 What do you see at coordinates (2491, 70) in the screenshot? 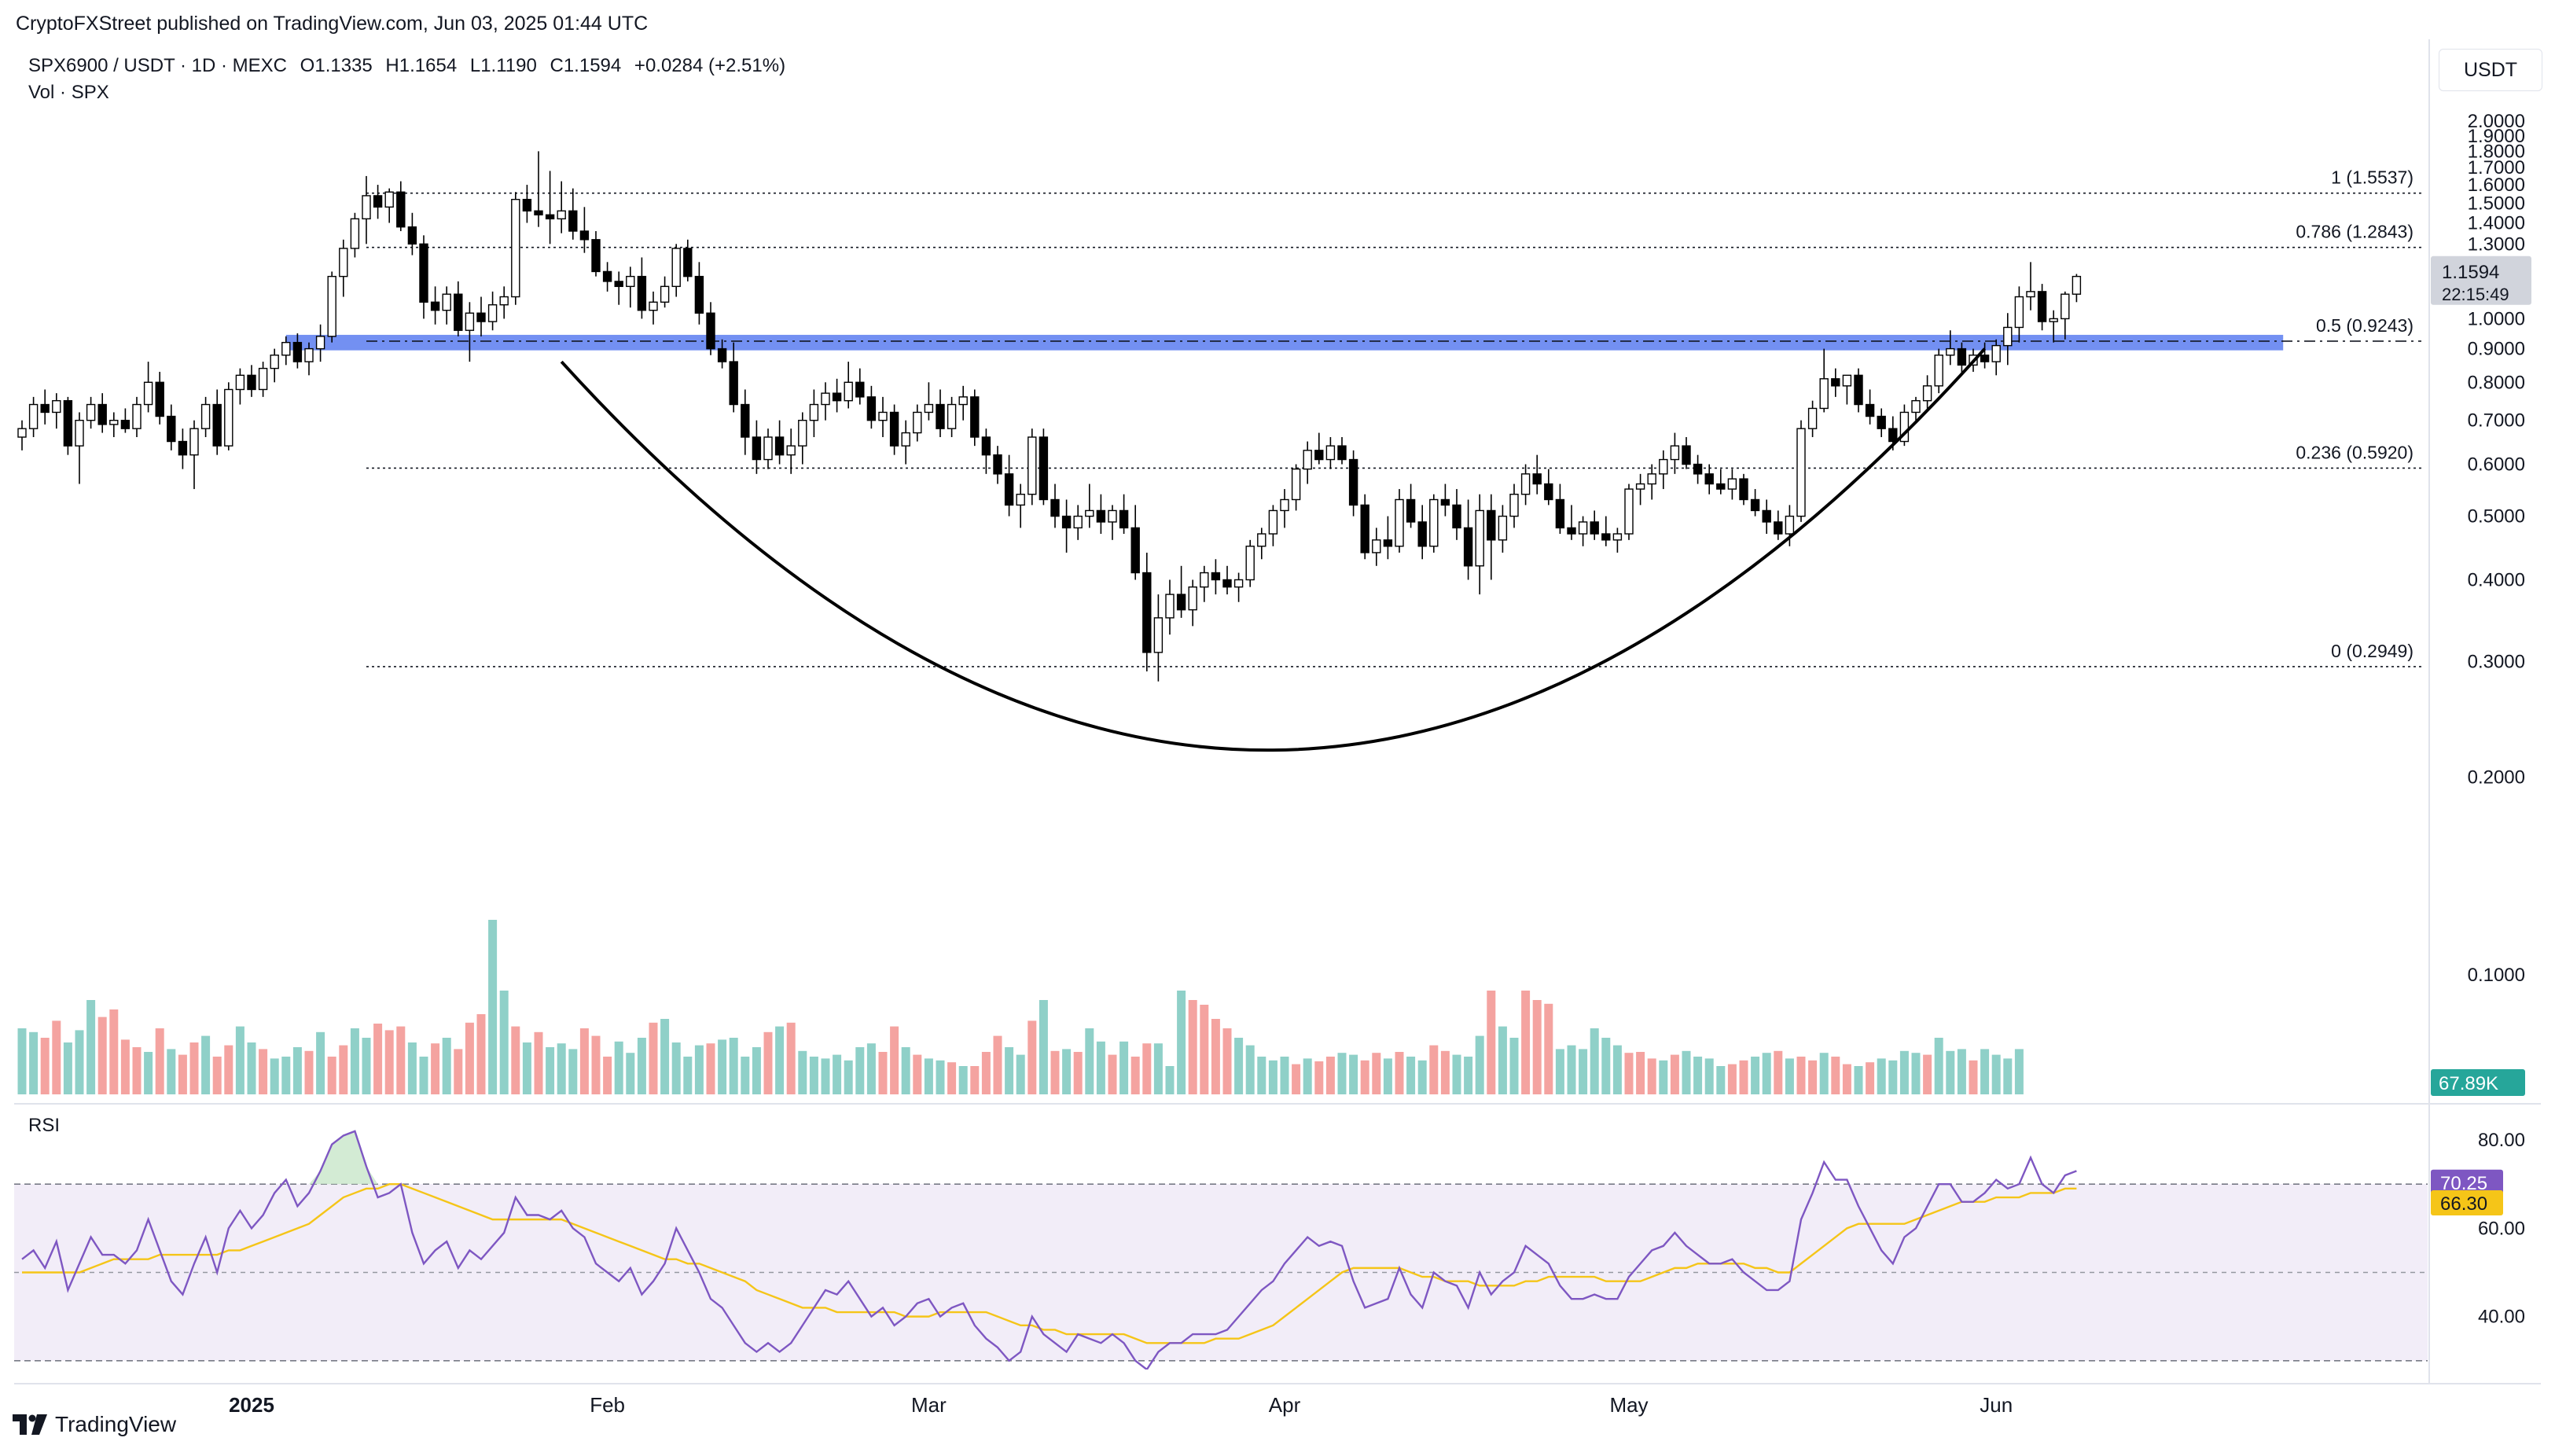
I see `currency-button: USDT` at bounding box center [2491, 70].